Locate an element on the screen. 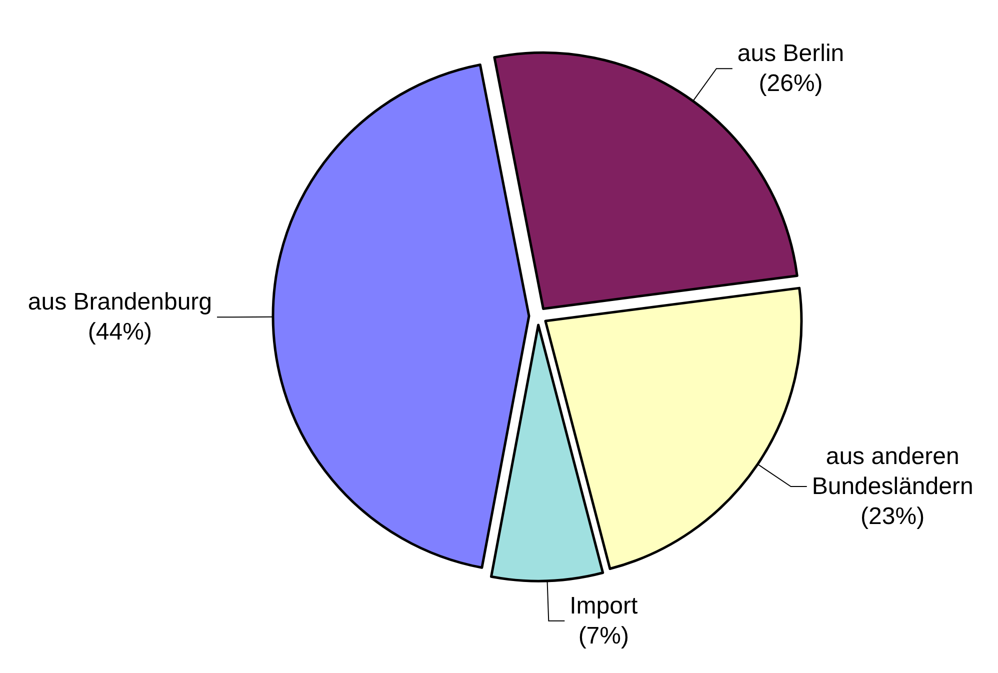 The image size is (998, 673). slice-label: Import is located at coordinates (604, 606).